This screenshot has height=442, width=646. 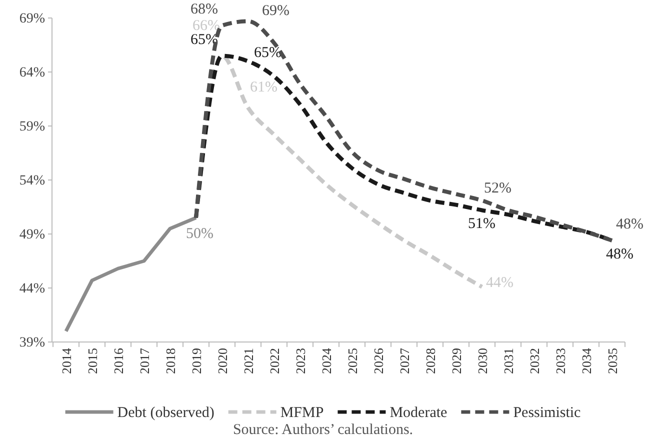 I want to click on x-tick-label: 2019, so click(x=196, y=361).